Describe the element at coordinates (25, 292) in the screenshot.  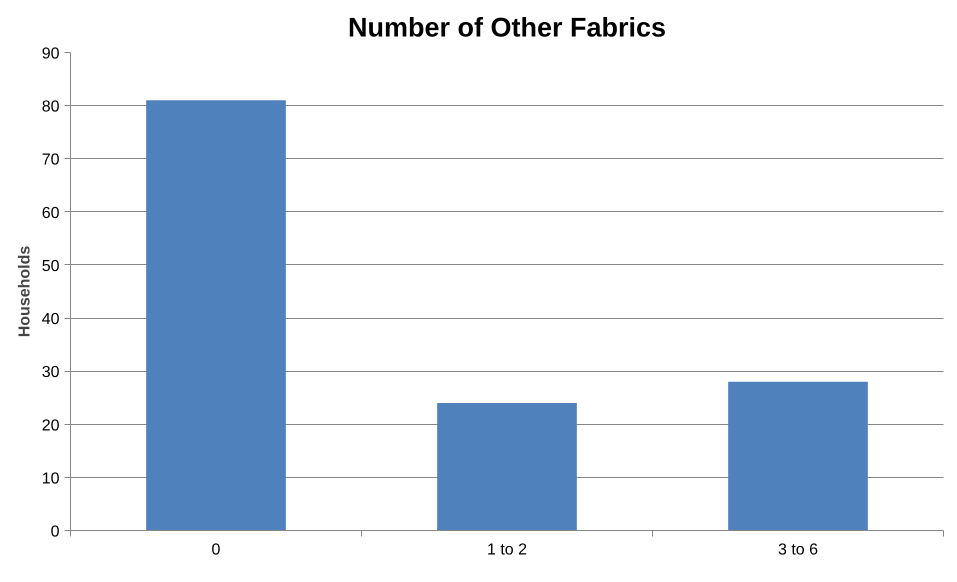
I see `y-axis-title: Households` at that location.